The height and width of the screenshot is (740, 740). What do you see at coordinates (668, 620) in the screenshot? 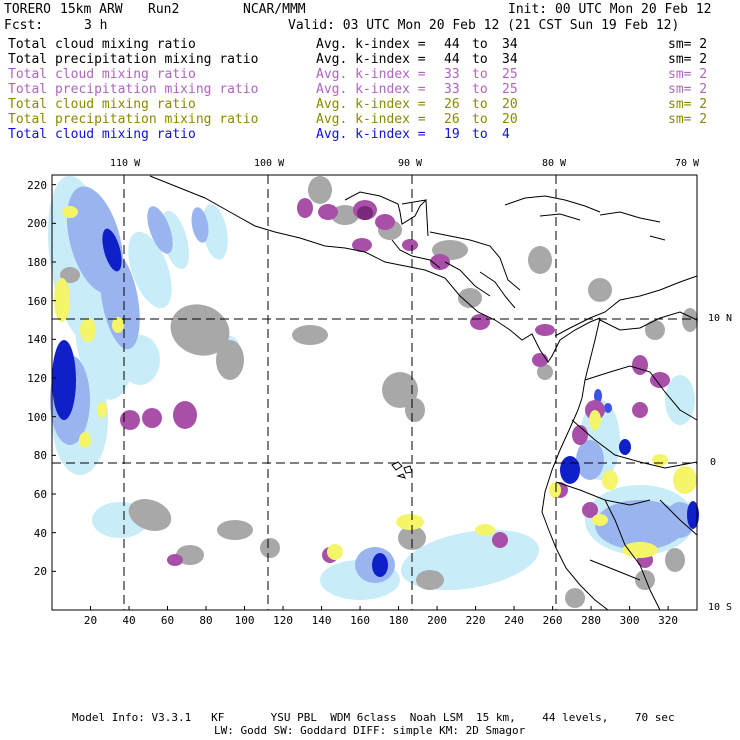
I see `x-tick-label: 320` at bounding box center [668, 620].